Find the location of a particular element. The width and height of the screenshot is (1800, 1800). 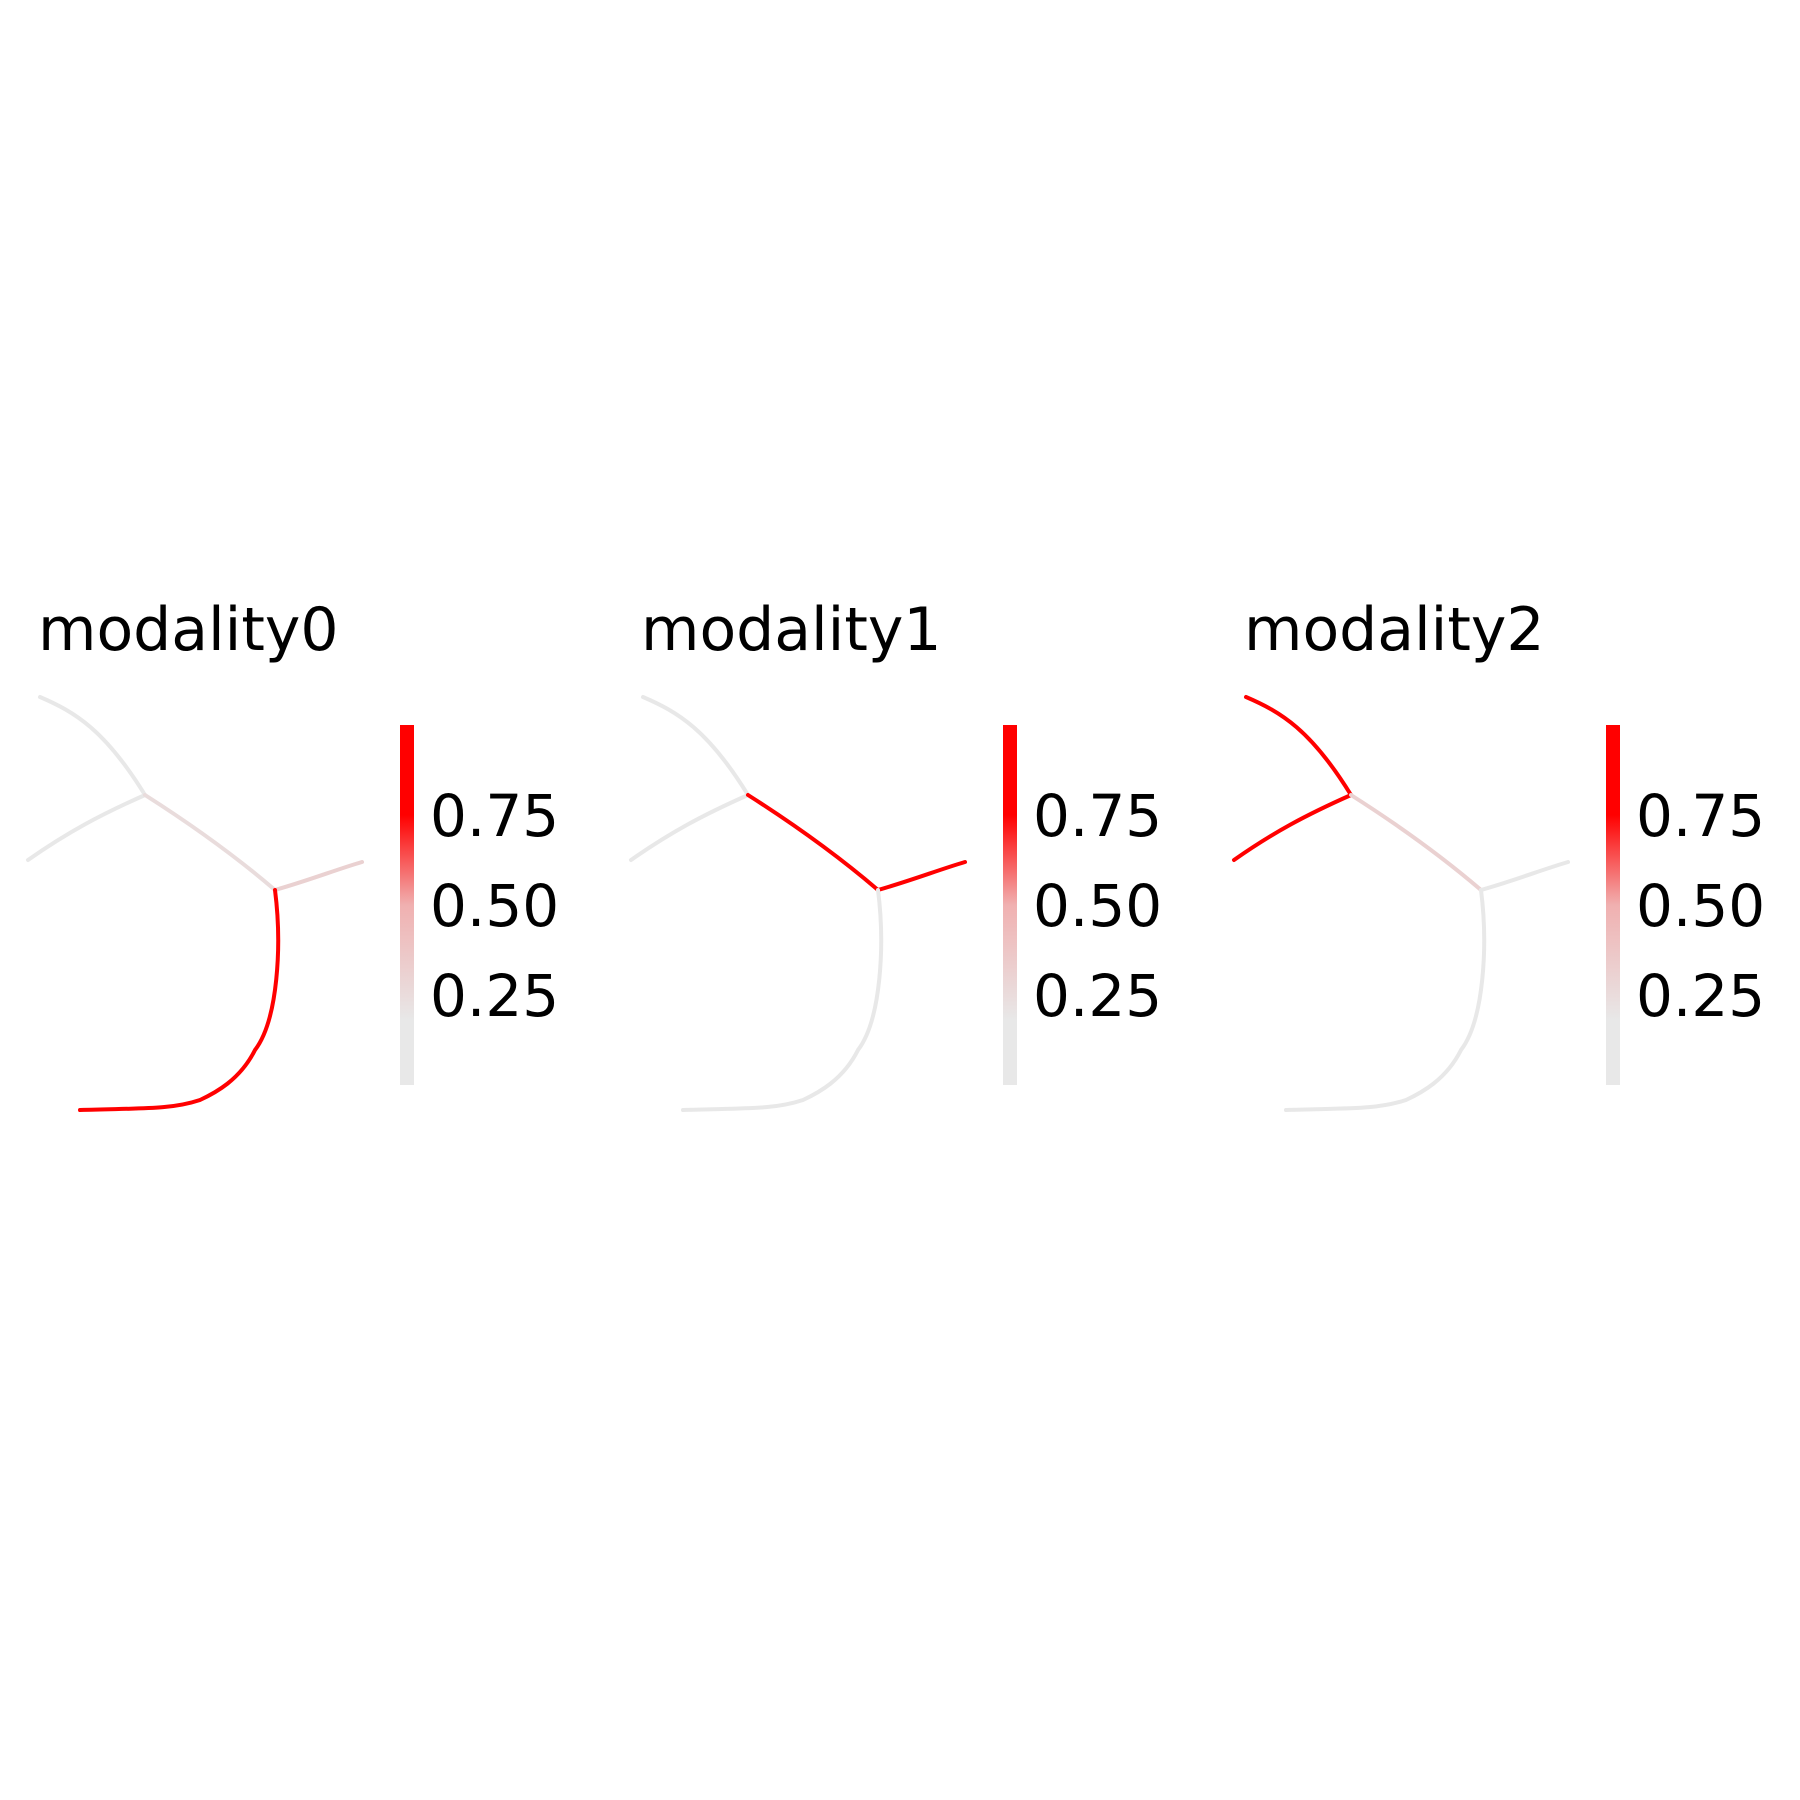

panel-title: modality0 is located at coordinates (188, 630).